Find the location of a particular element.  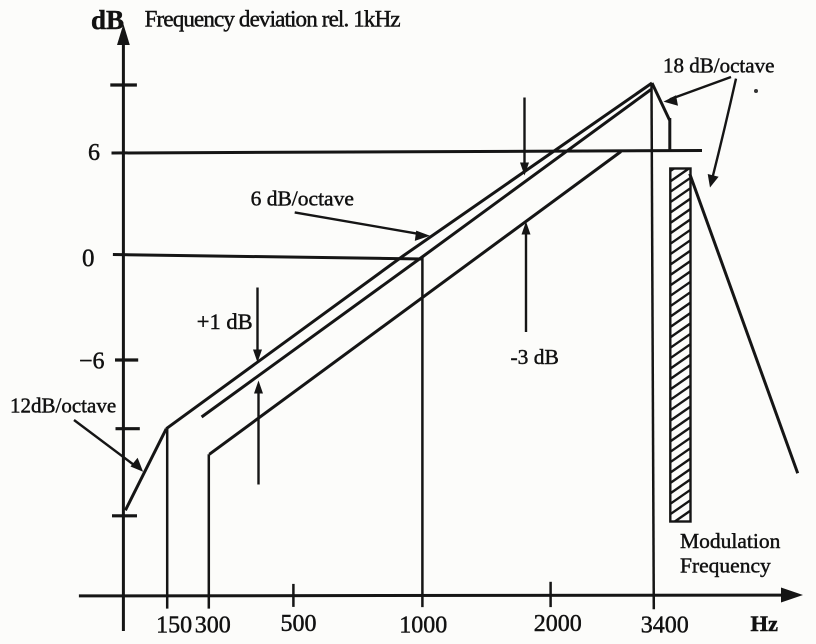

svg-text: 0 is located at coordinates (88, 258).